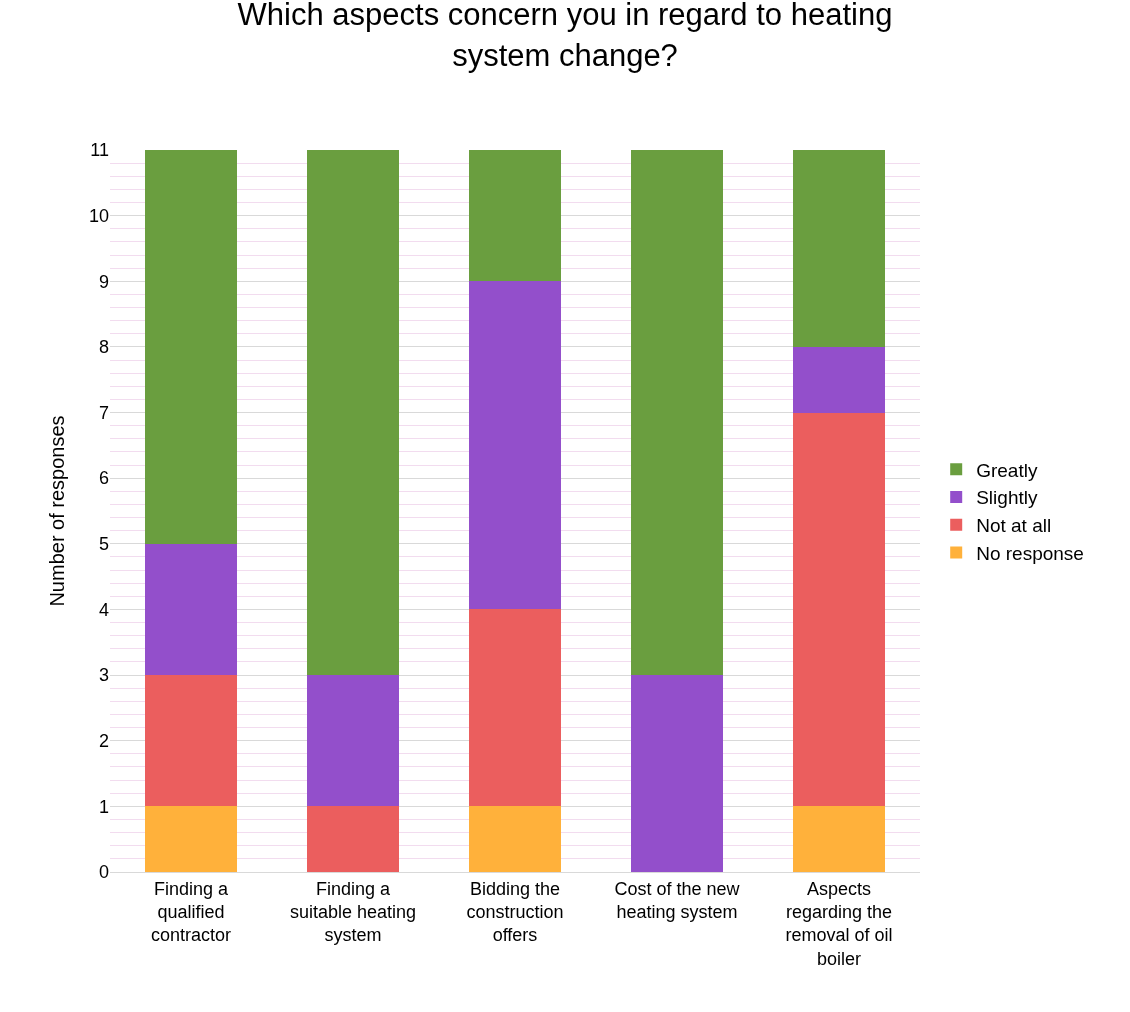 The width and height of the screenshot is (1130, 1012). Describe the element at coordinates (1014, 526) in the screenshot. I see `legend-label: Not at all` at that location.